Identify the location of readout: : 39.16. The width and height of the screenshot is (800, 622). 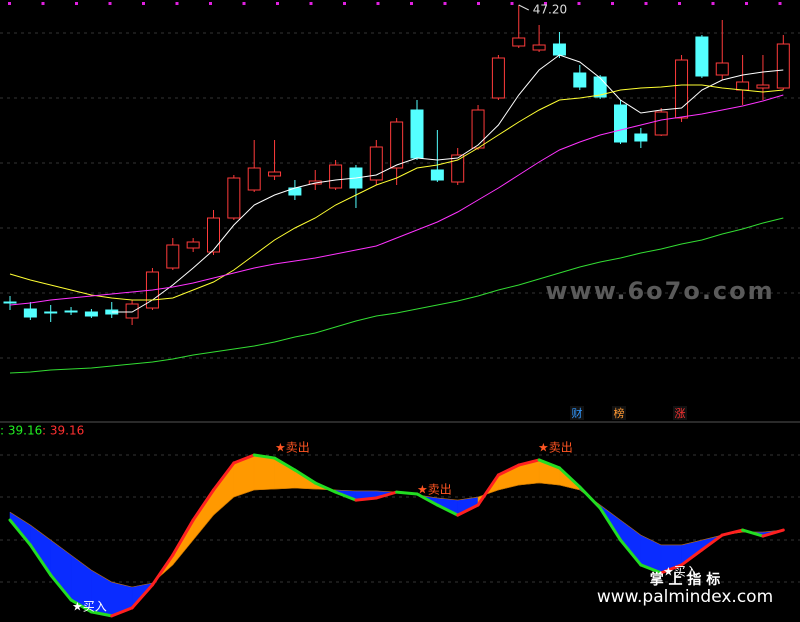
(21, 431).